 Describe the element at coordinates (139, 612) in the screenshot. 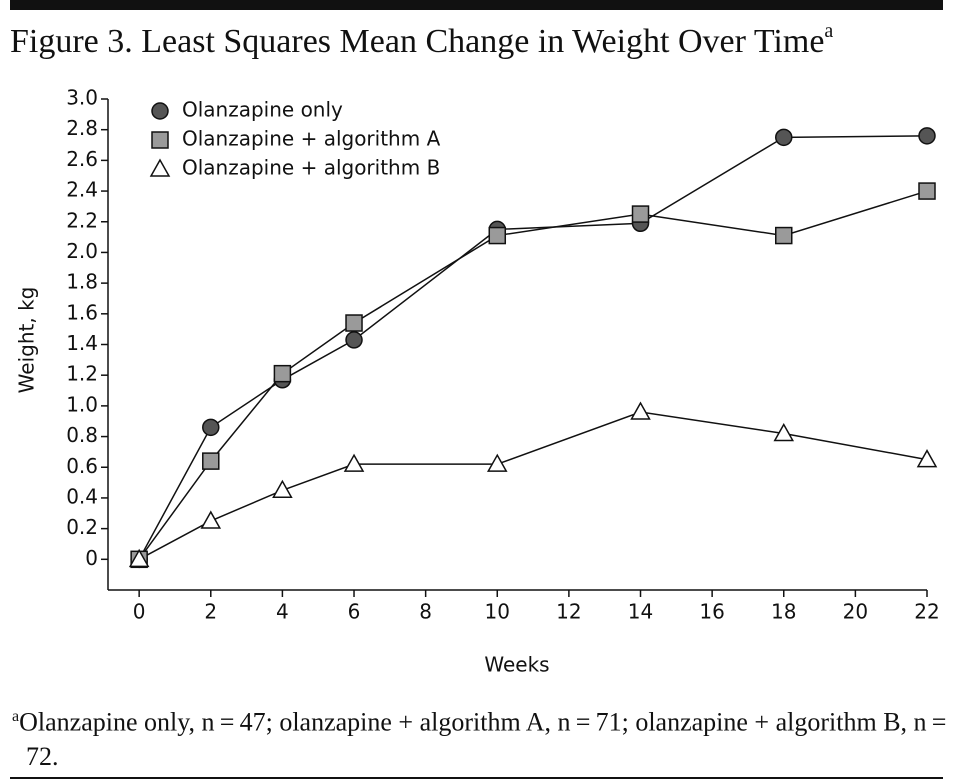

I see `x-tick-label: 0` at that location.